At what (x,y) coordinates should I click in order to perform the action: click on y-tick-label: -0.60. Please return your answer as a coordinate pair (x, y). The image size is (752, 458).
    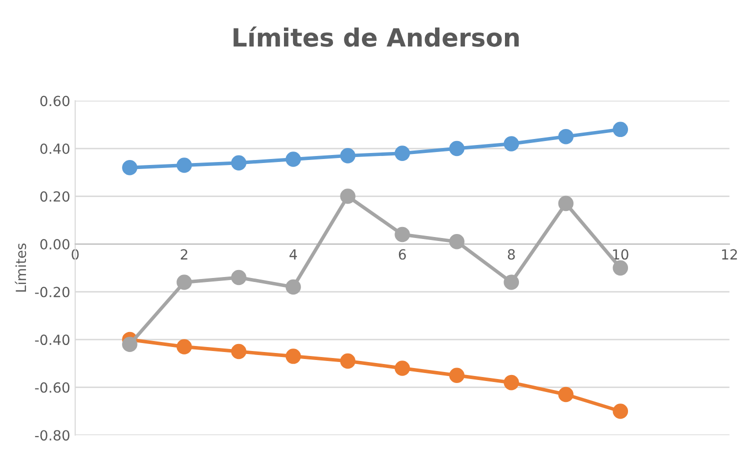
    Looking at the image, I should click on (52, 387).